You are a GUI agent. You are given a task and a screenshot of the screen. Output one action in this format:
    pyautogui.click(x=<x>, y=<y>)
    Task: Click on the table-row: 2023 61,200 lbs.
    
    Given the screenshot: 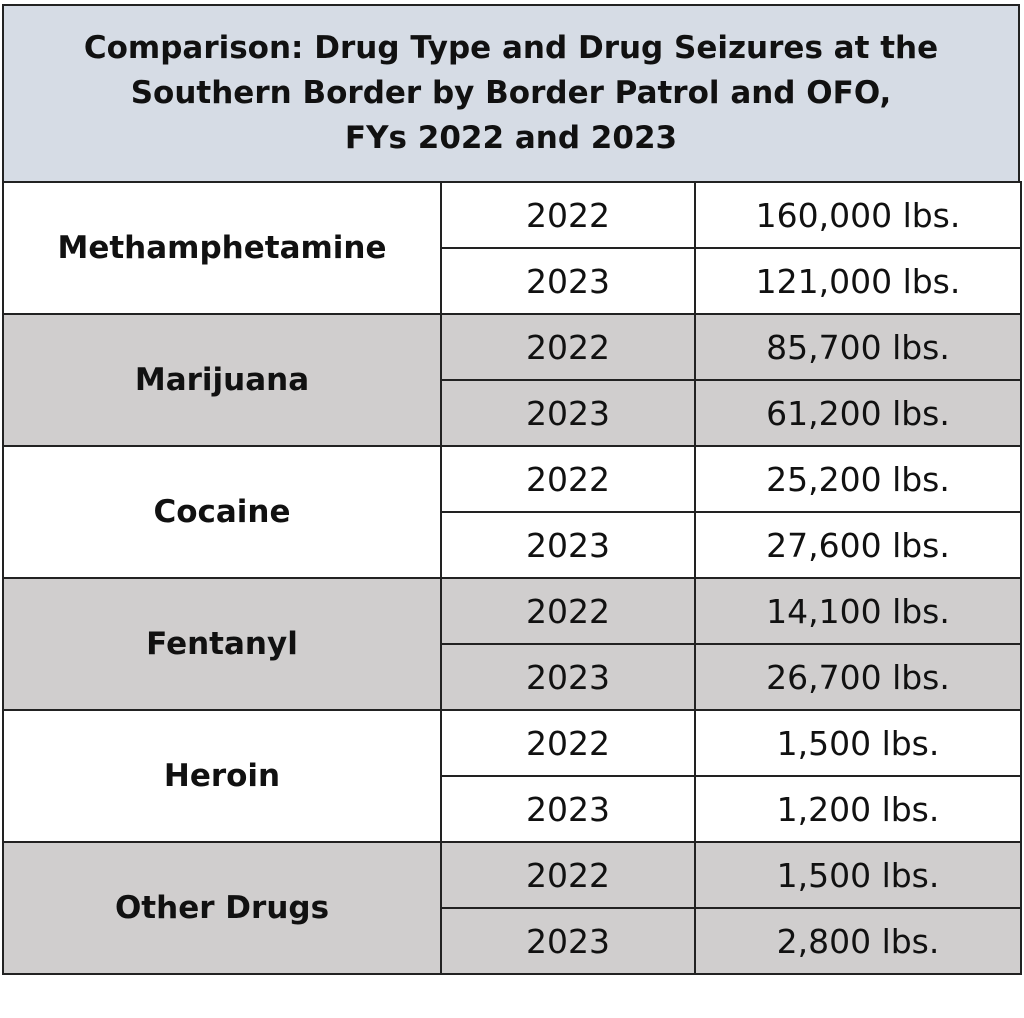 What is the action you would take?
    pyautogui.click(x=512, y=413)
    